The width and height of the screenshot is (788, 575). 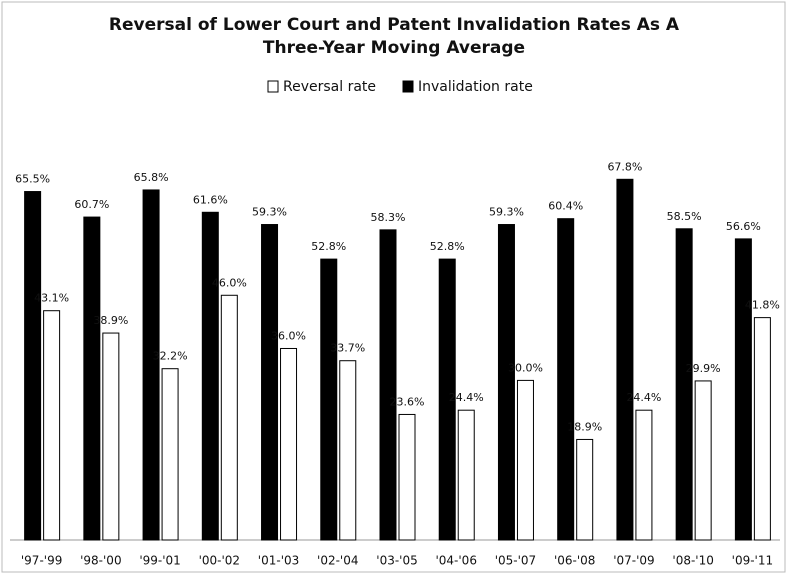 I want to click on data-label: 29.9%, so click(x=703, y=368).